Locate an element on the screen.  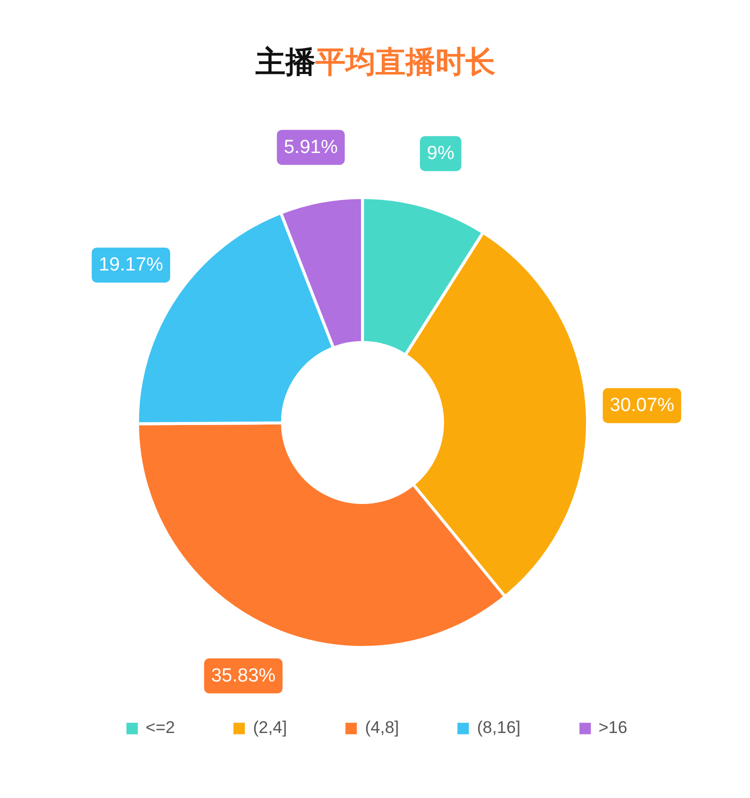
chart-title: 主播平均直播时长 is located at coordinates (375, 62).